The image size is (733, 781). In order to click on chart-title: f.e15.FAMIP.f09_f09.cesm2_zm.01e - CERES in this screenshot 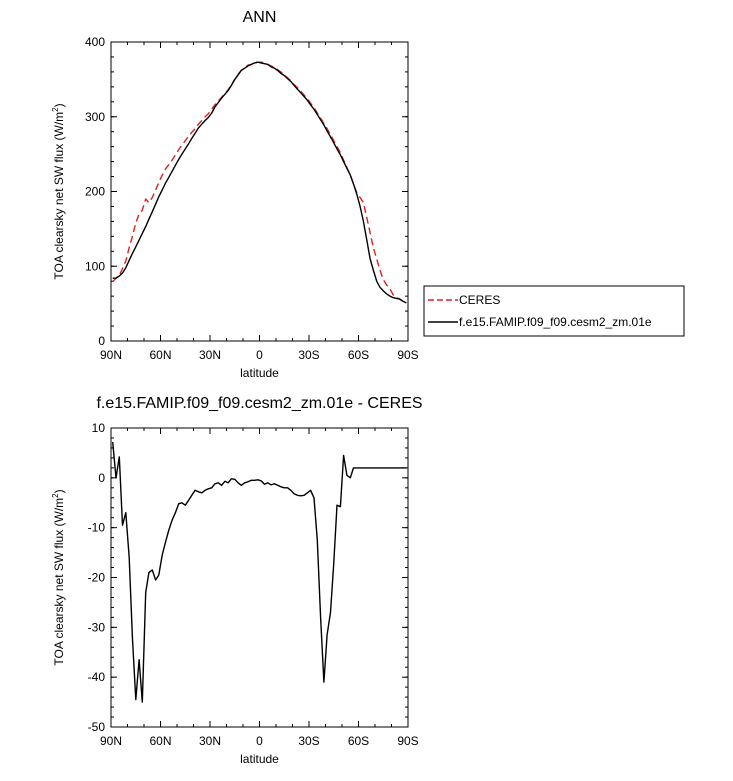, I will do `click(259, 403)`.